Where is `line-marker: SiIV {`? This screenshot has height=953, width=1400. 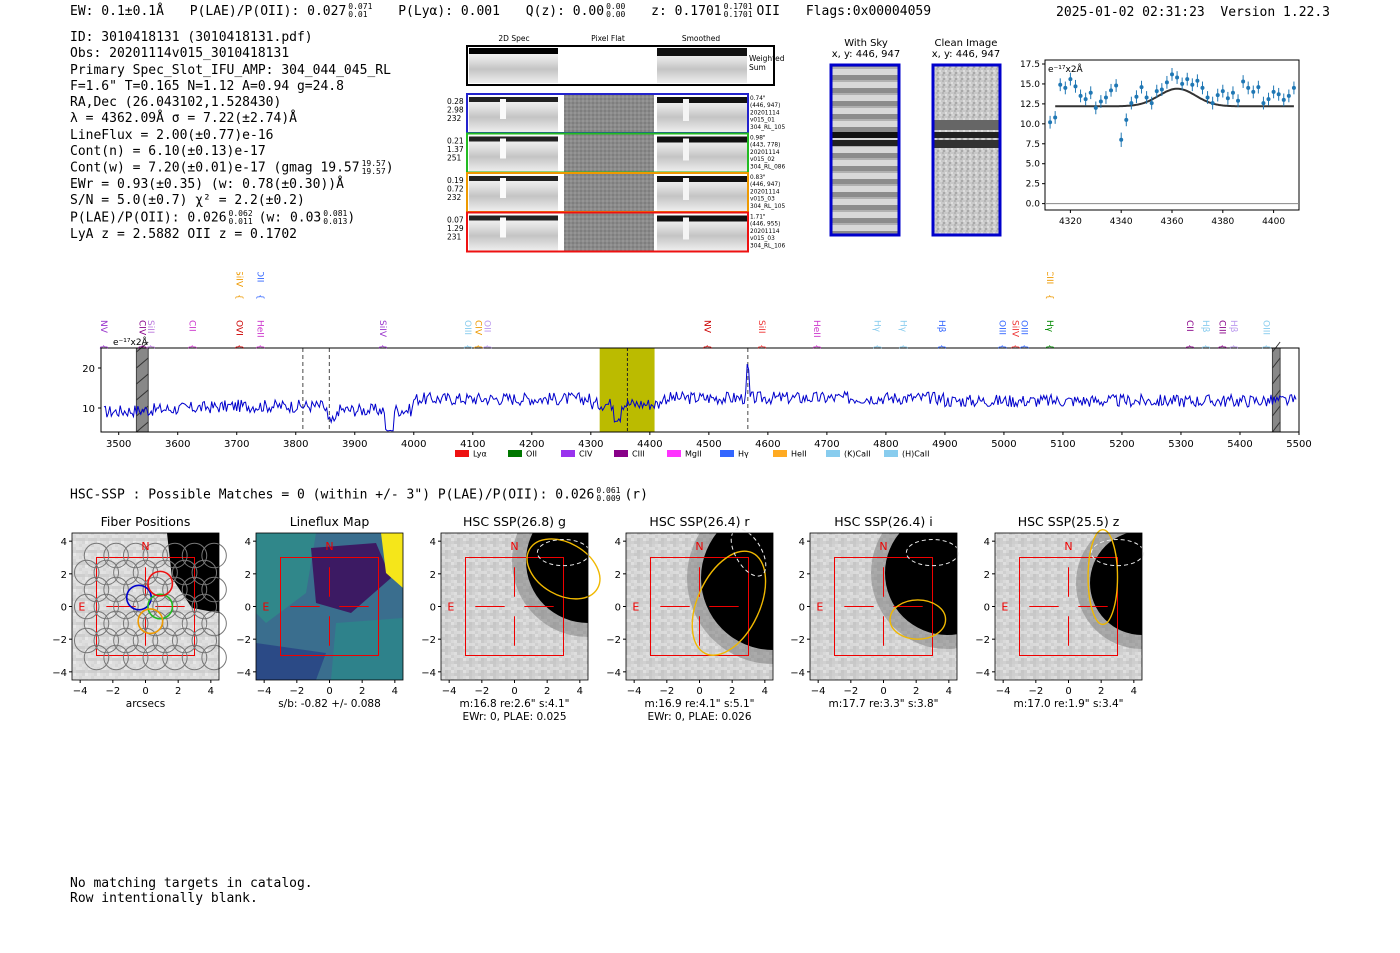
line-marker: SiIV { is located at coordinates (382, 335).